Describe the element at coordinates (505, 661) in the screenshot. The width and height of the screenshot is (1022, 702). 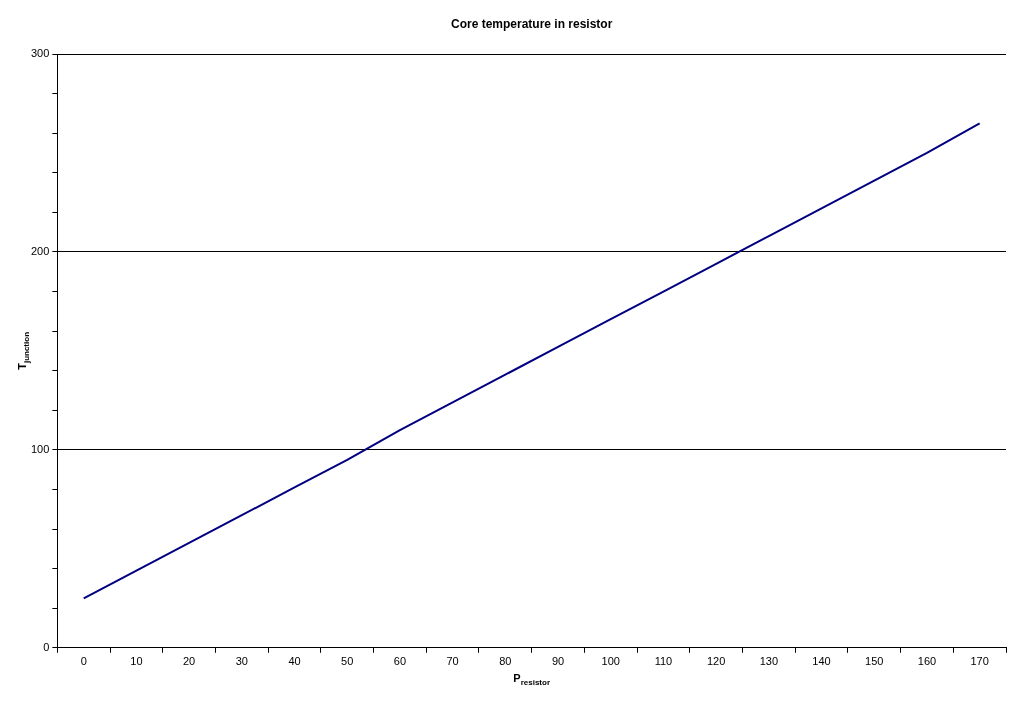
I see `x-tick-label: 80` at that location.